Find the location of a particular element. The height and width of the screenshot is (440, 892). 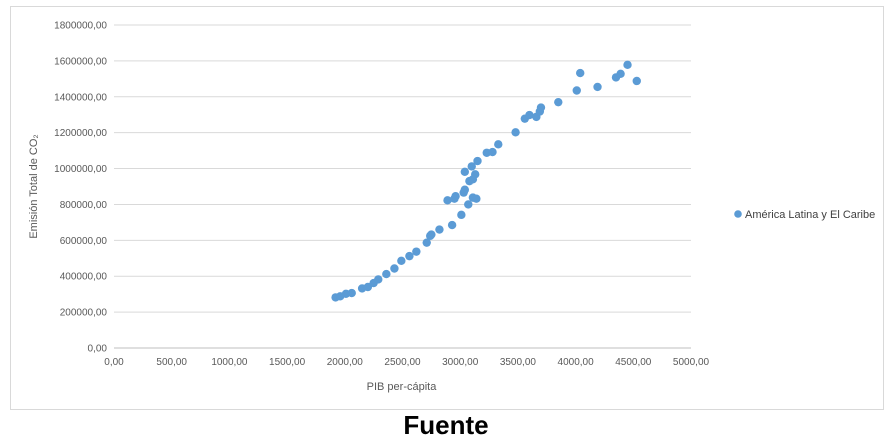

x-tick-label: 0,00 is located at coordinates (114, 362).